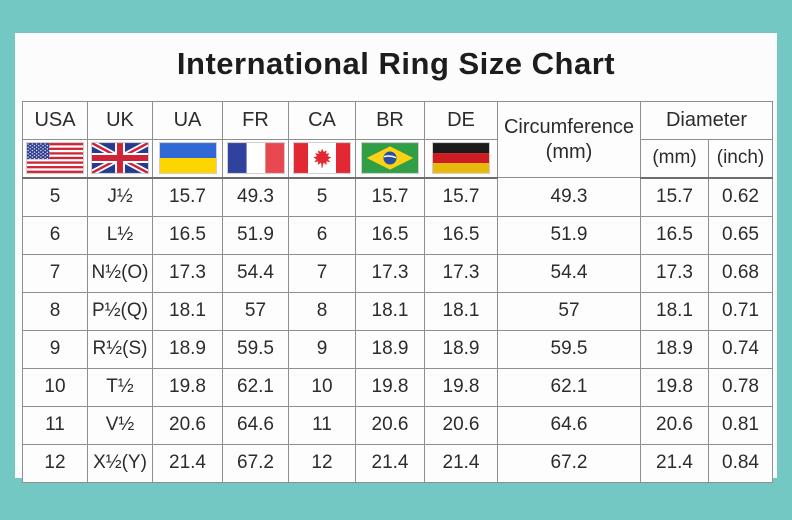 Image resolution: width=792 pixels, height=520 pixels. Describe the element at coordinates (461, 425) in the screenshot. I see `cell-de: 20.6` at that location.